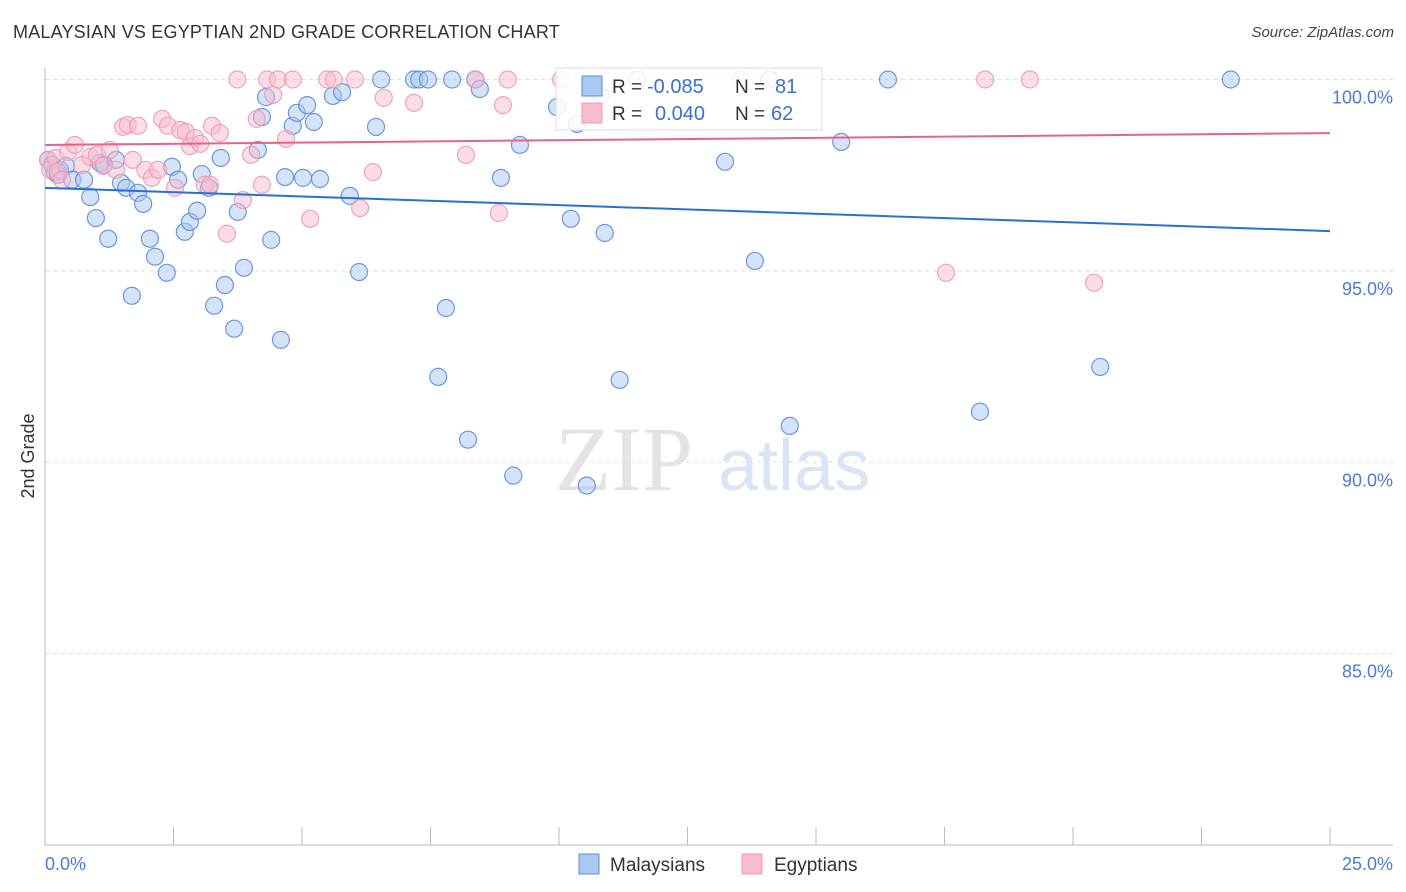  Describe the element at coordinates (815, 865) in the screenshot. I see `legend-egyptians: Egyptians` at that location.